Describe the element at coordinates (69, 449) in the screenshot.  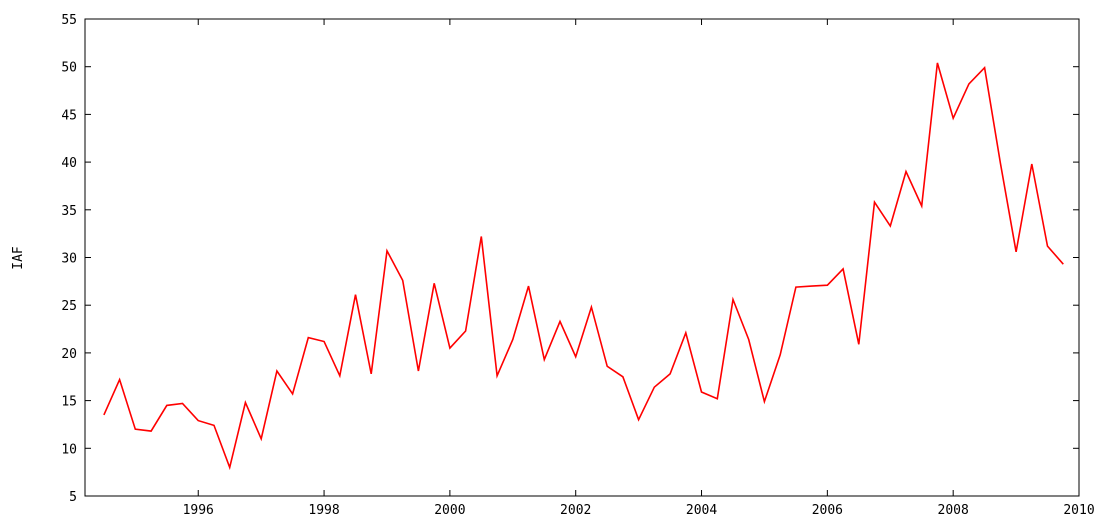
I see `y-tick-label: 10` at that location.